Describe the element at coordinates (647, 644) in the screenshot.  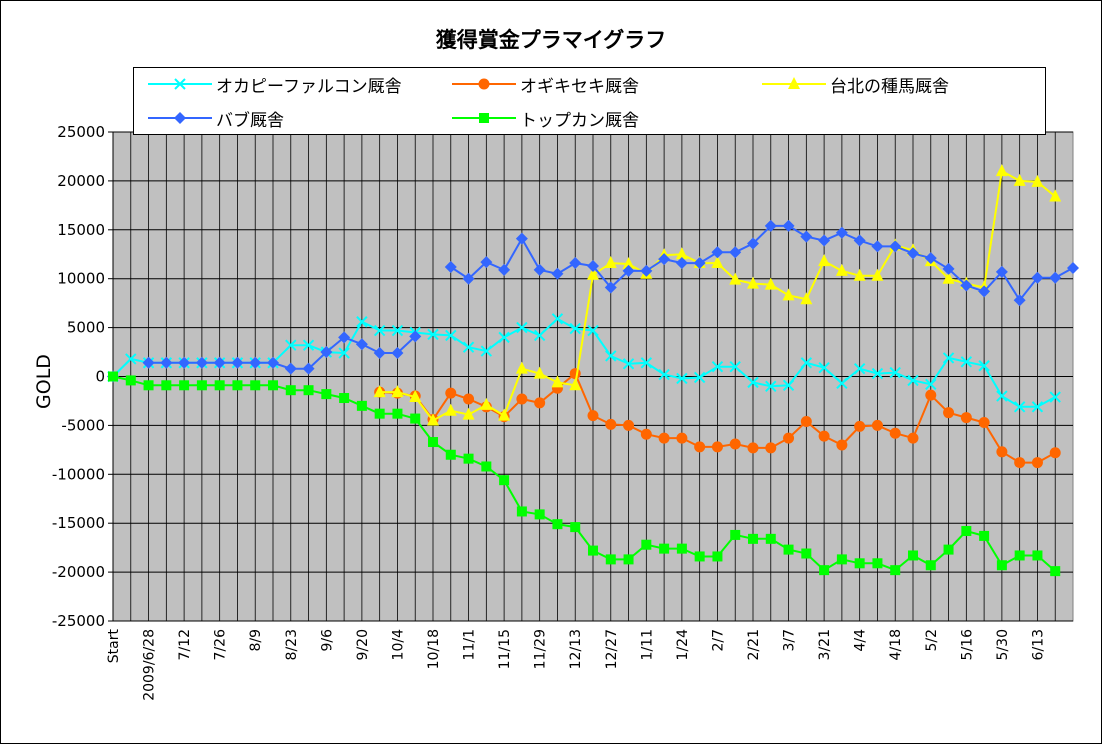
I see `x-tick-label: 1/11` at that location.